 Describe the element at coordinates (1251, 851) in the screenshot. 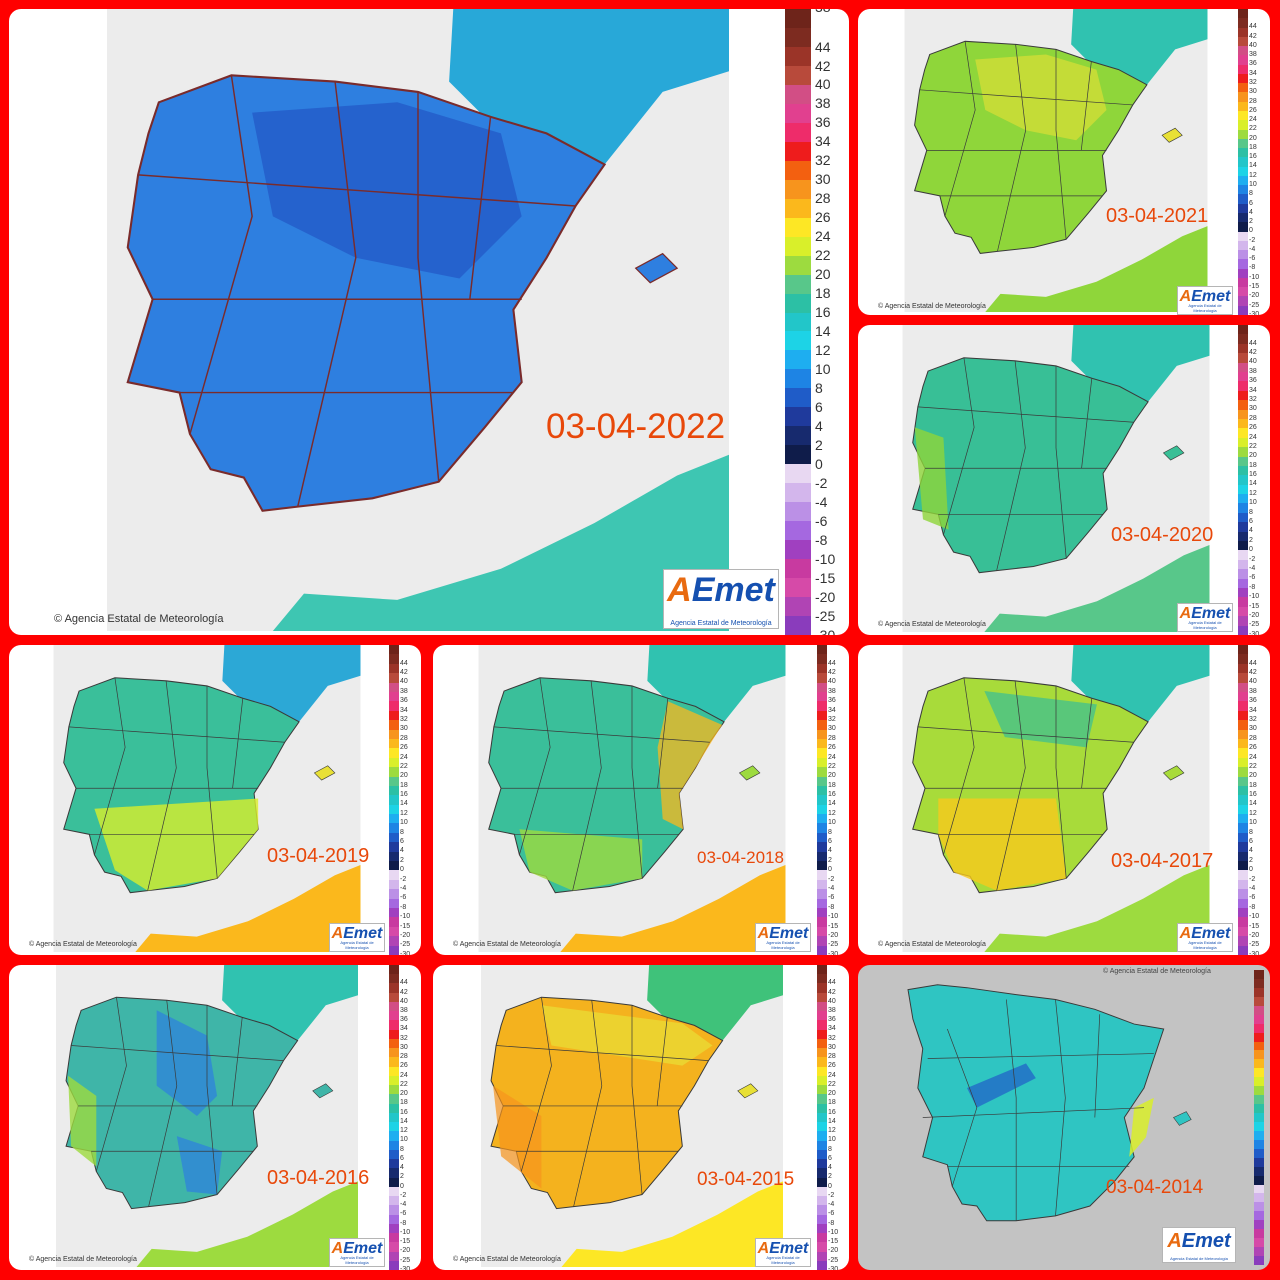

I see `legend-tick: 4` at that location.